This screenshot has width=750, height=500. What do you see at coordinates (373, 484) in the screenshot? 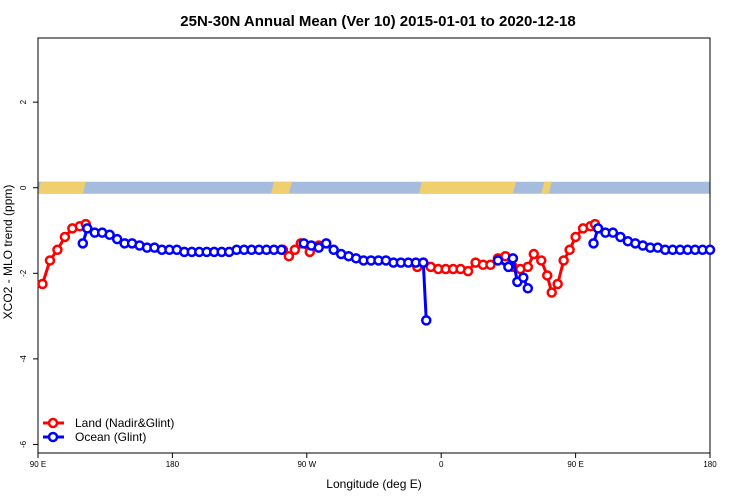
I see `x-axis-label: Longitude (deg E)` at bounding box center [373, 484].